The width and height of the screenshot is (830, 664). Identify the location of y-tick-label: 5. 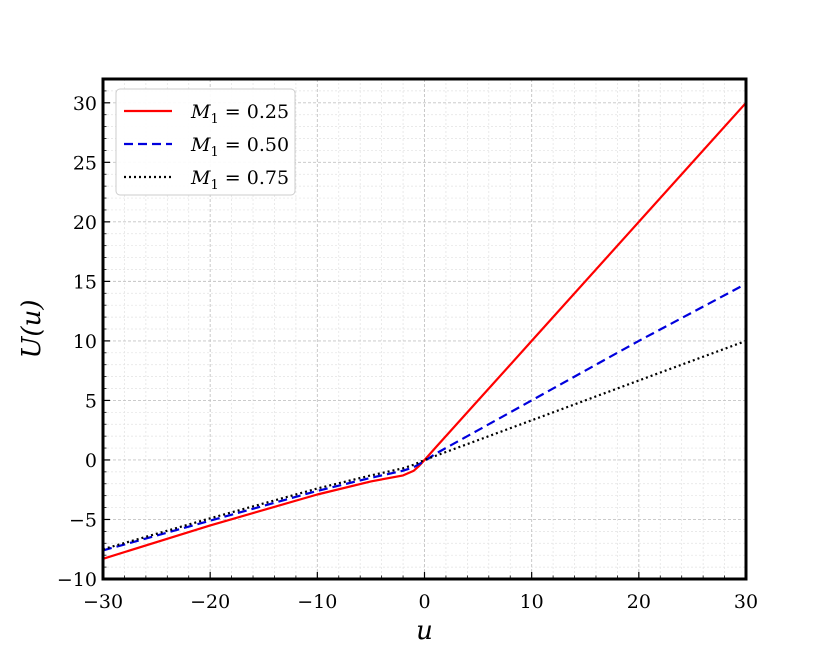
(91, 401).